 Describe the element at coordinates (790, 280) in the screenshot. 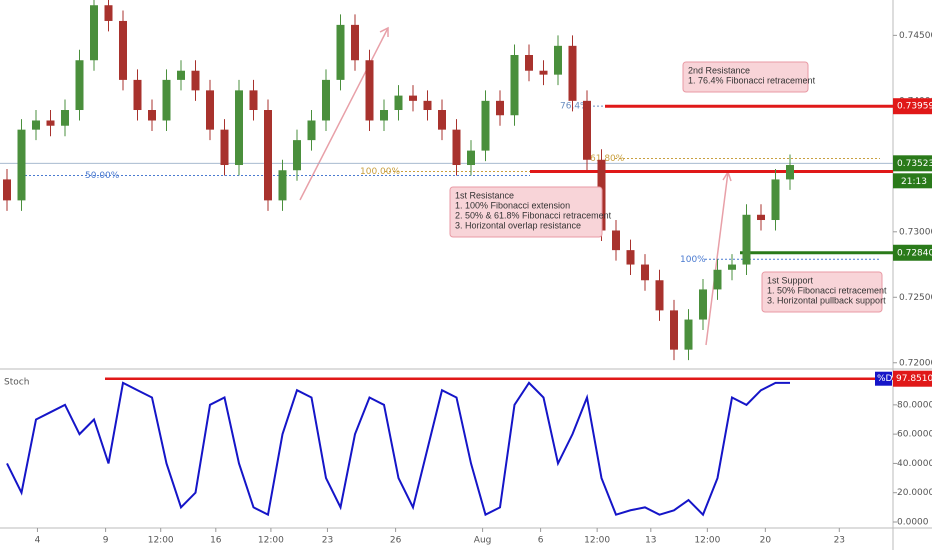

I see `annotation-text: 1st Support` at that location.